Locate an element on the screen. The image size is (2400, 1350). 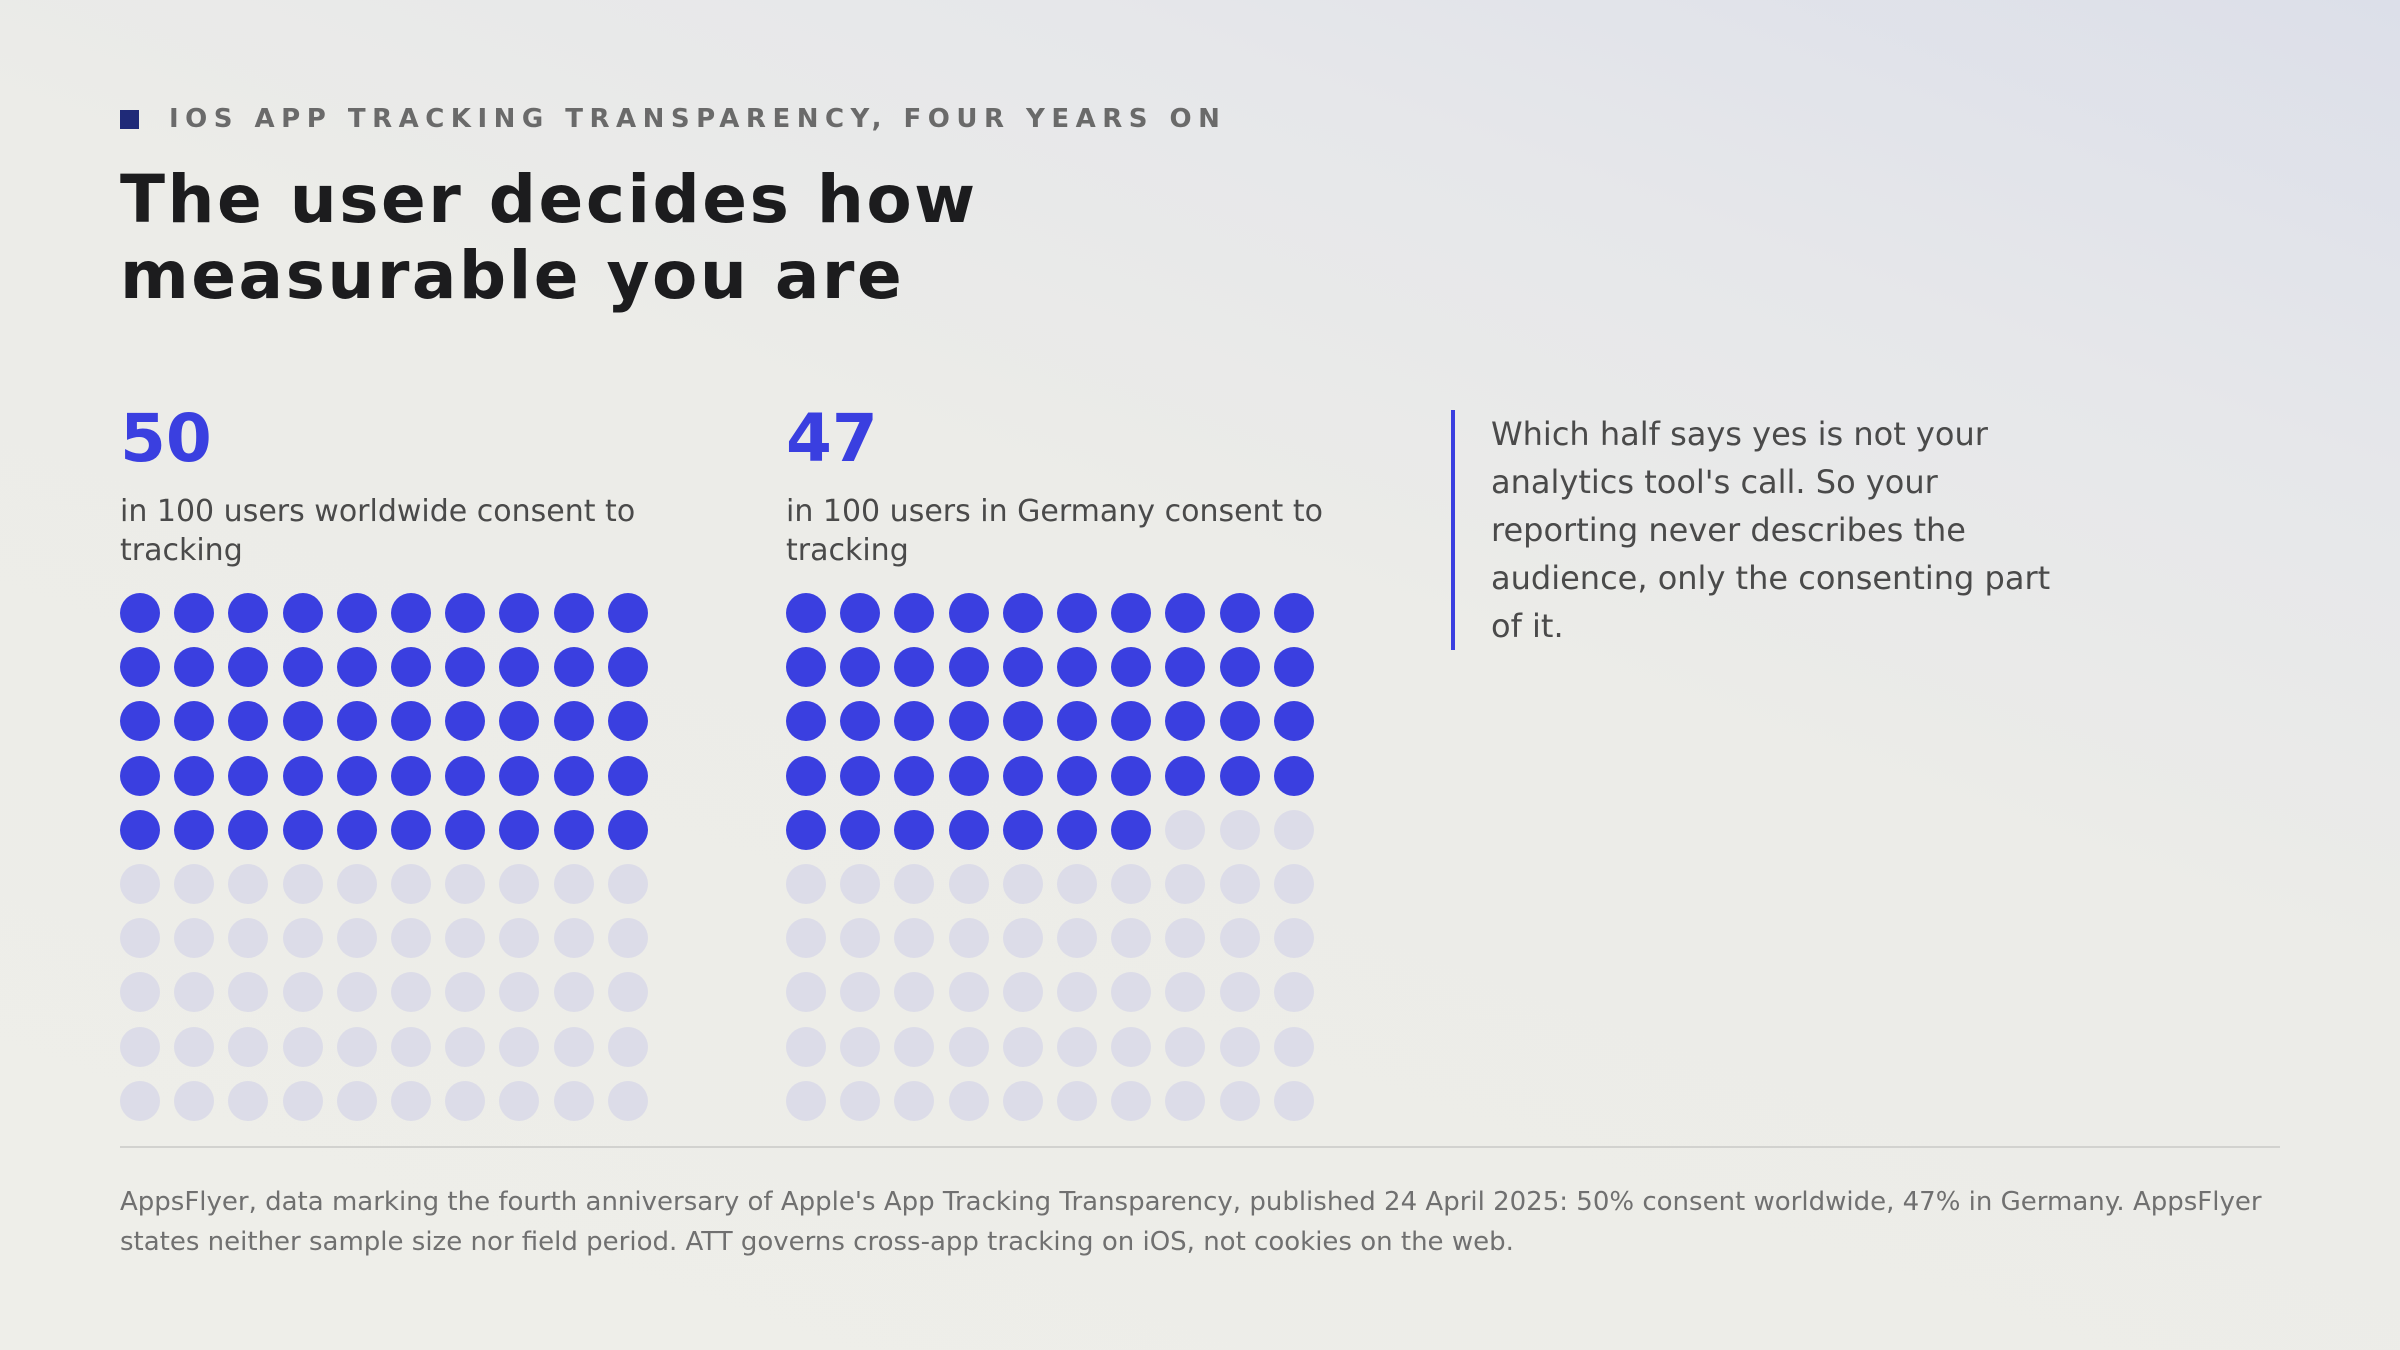
germany-waffle-chart is located at coordinates (1051, 858).